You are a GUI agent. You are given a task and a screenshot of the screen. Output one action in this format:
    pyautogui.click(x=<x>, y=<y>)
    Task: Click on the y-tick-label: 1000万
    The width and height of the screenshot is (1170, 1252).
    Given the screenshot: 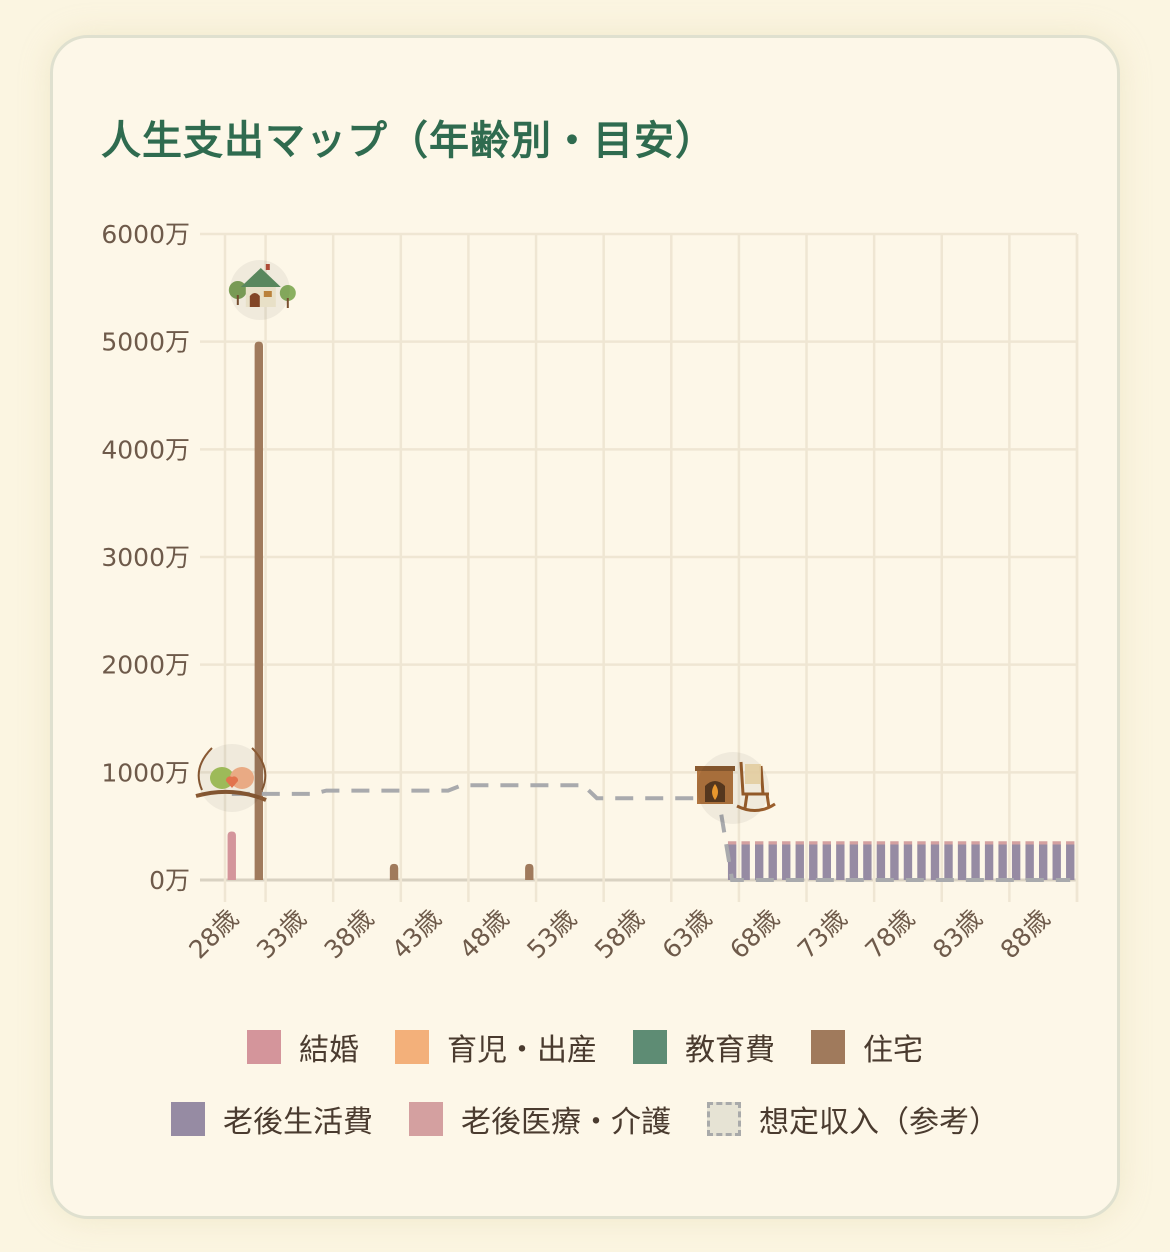 What is the action you would take?
    pyautogui.click(x=145, y=772)
    